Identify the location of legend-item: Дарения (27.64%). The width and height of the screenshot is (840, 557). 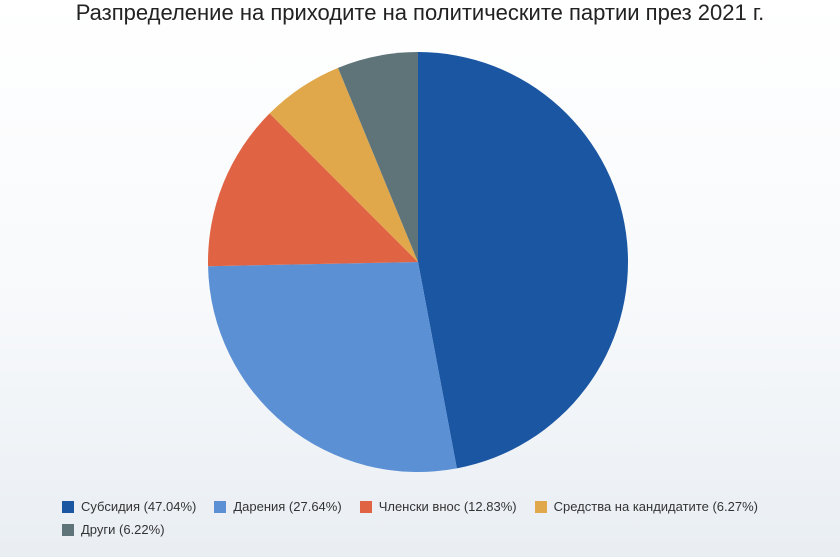
(278, 507).